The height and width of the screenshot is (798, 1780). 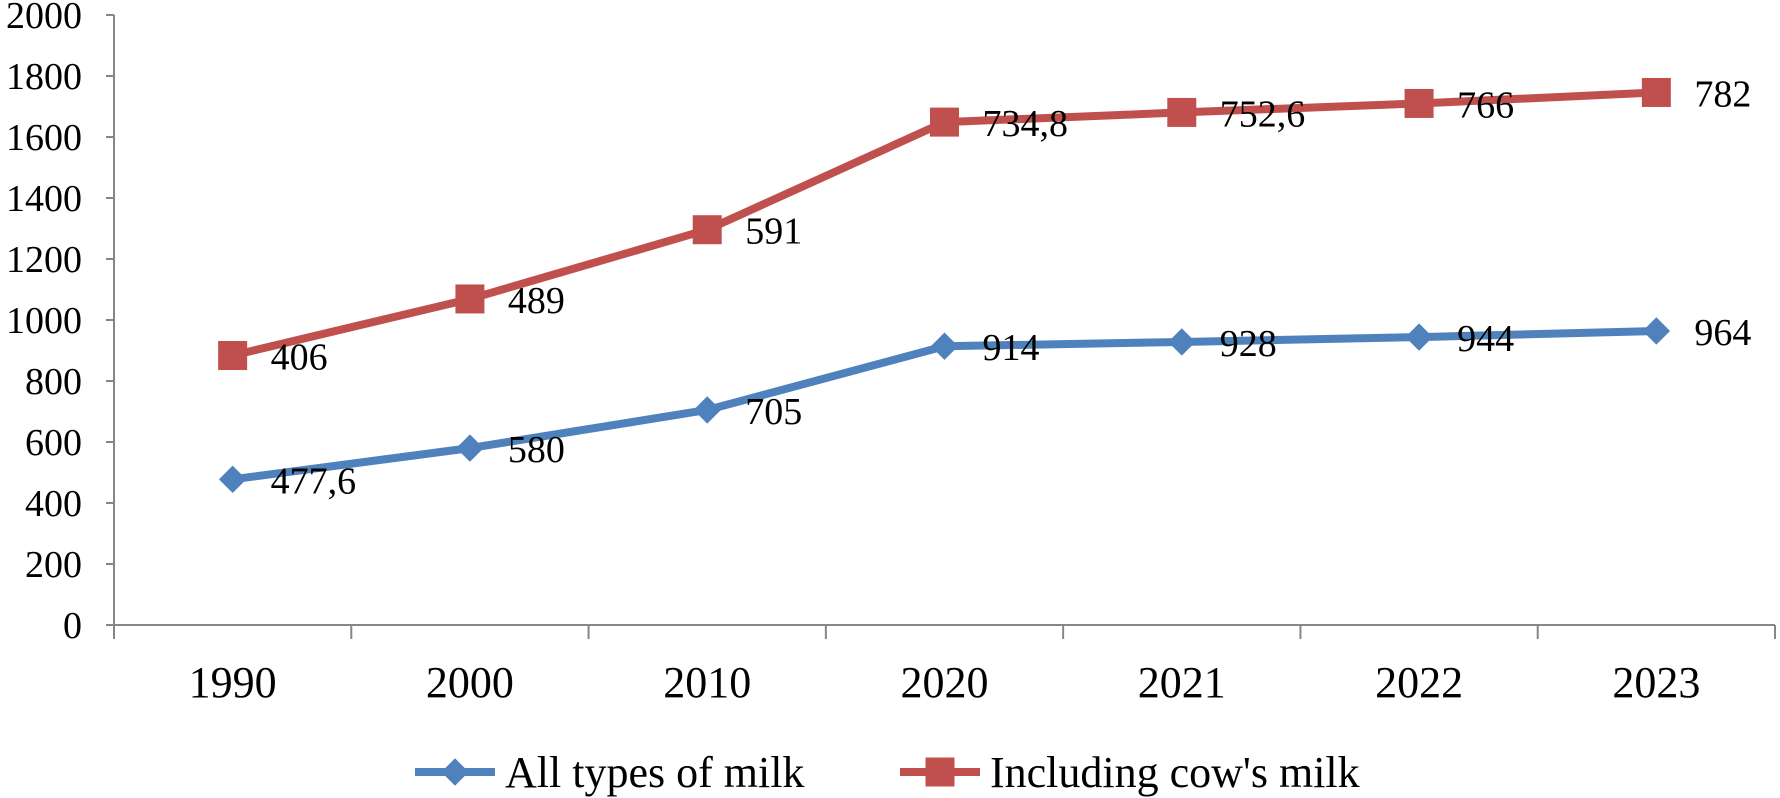 What do you see at coordinates (1182, 682) in the screenshot?
I see `x-tick-label: 2021` at bounding box center [1182, 682].